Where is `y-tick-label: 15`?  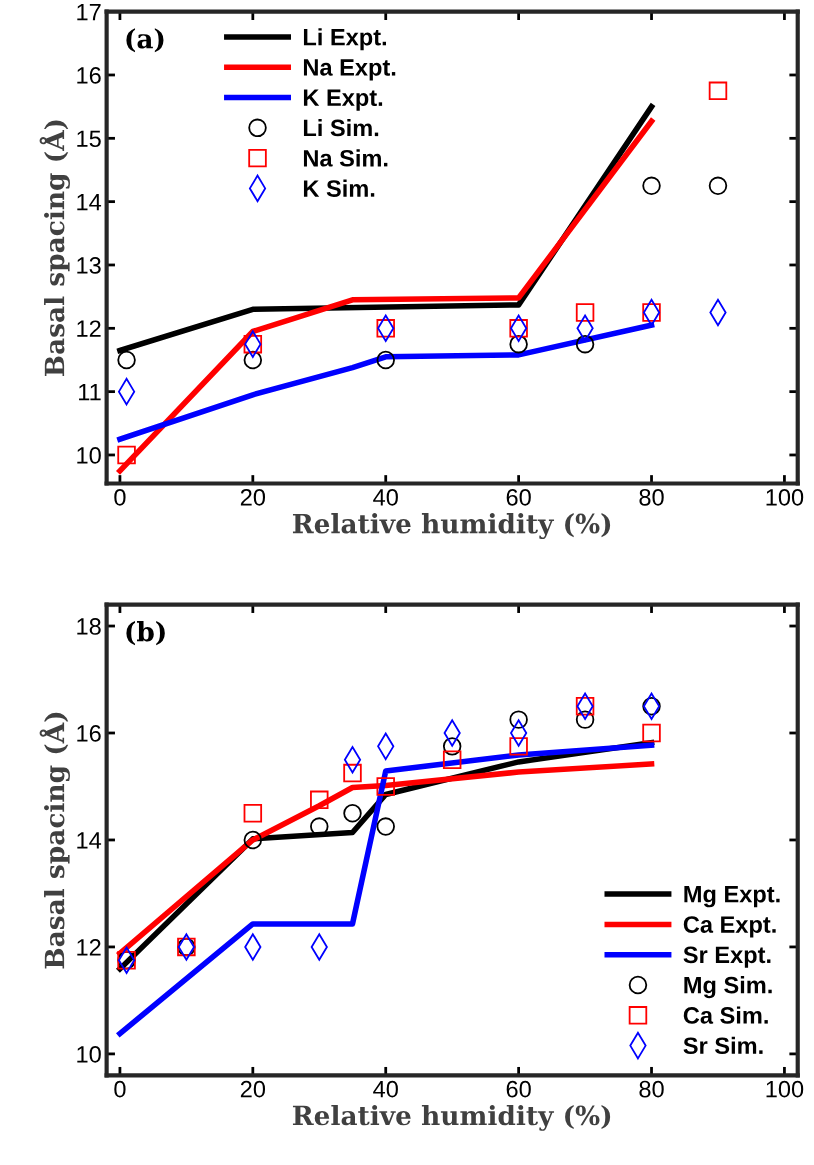
y-tick-label: 15 is located at coordinates (89, 139).